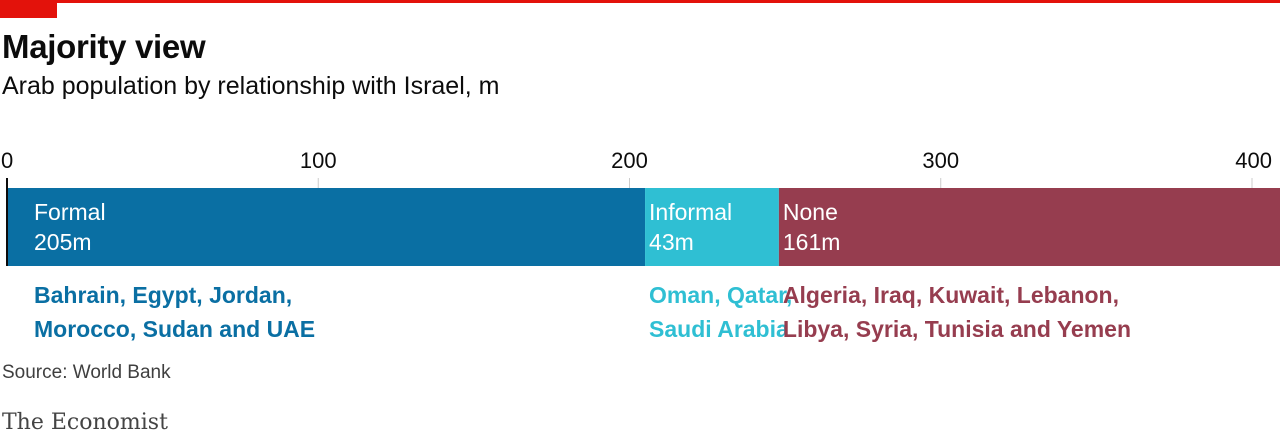 The height and width of the screenshot is (440, 1280). What do you see at coordinates (940, 160) in the screenshot?
I see `x-tick-label: 300` at bounding box center [940, 160].